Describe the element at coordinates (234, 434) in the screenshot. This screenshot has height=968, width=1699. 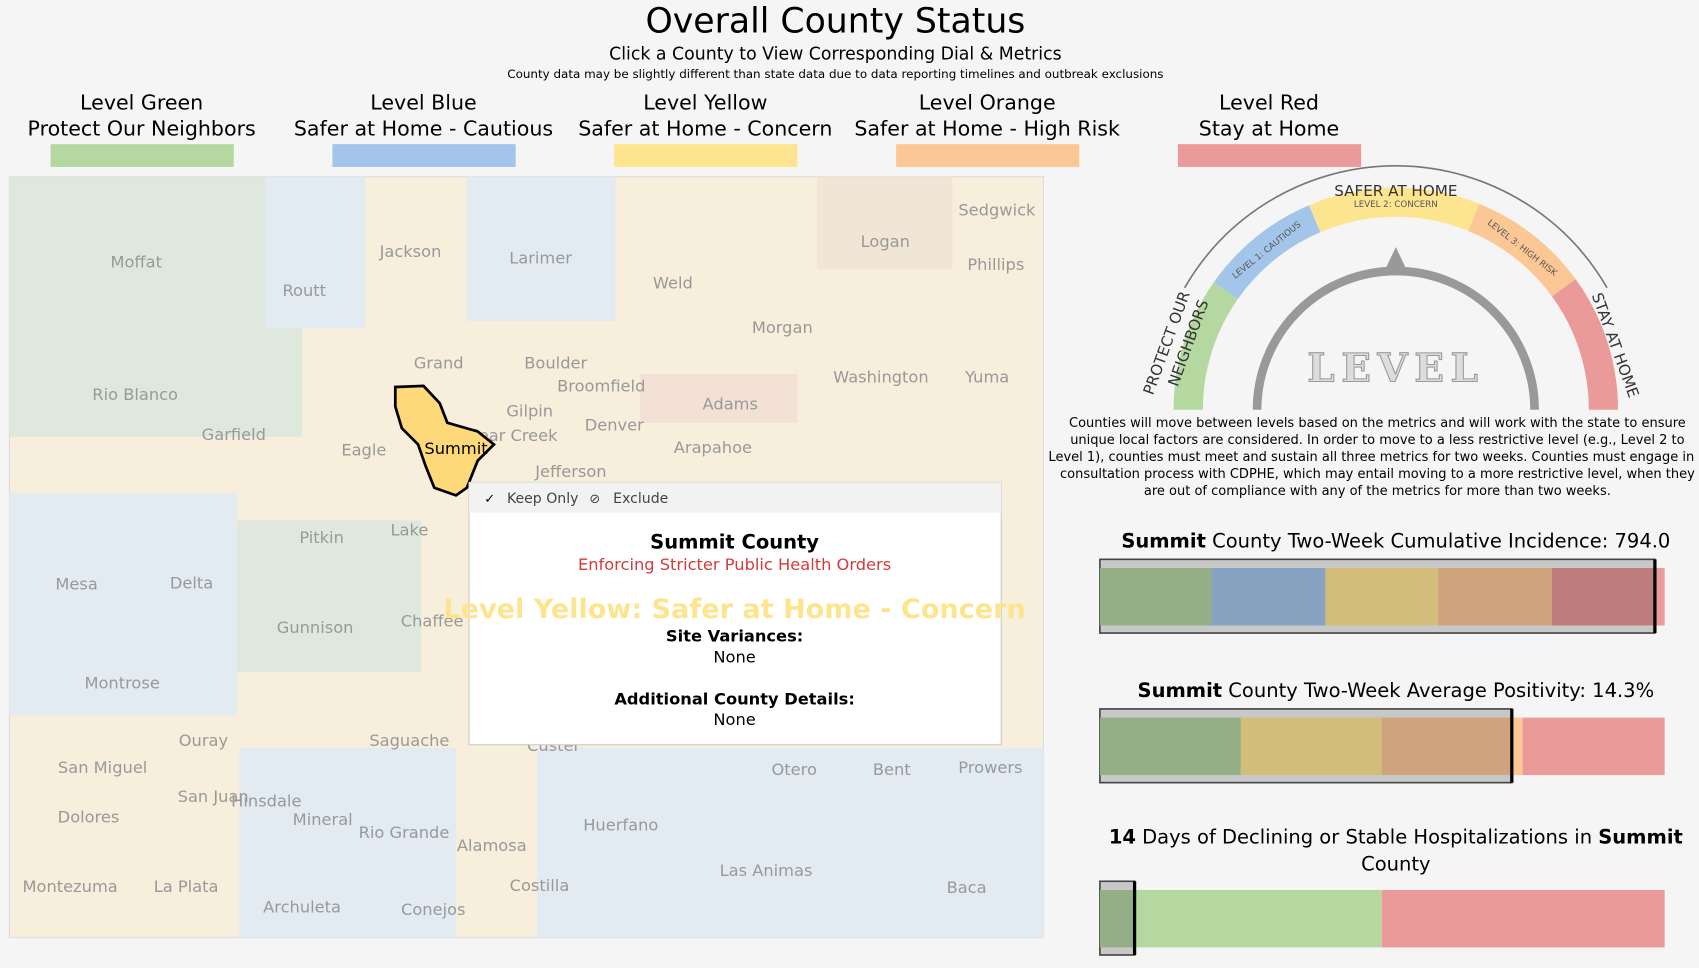
I see `county-label: Garfield` at that location.